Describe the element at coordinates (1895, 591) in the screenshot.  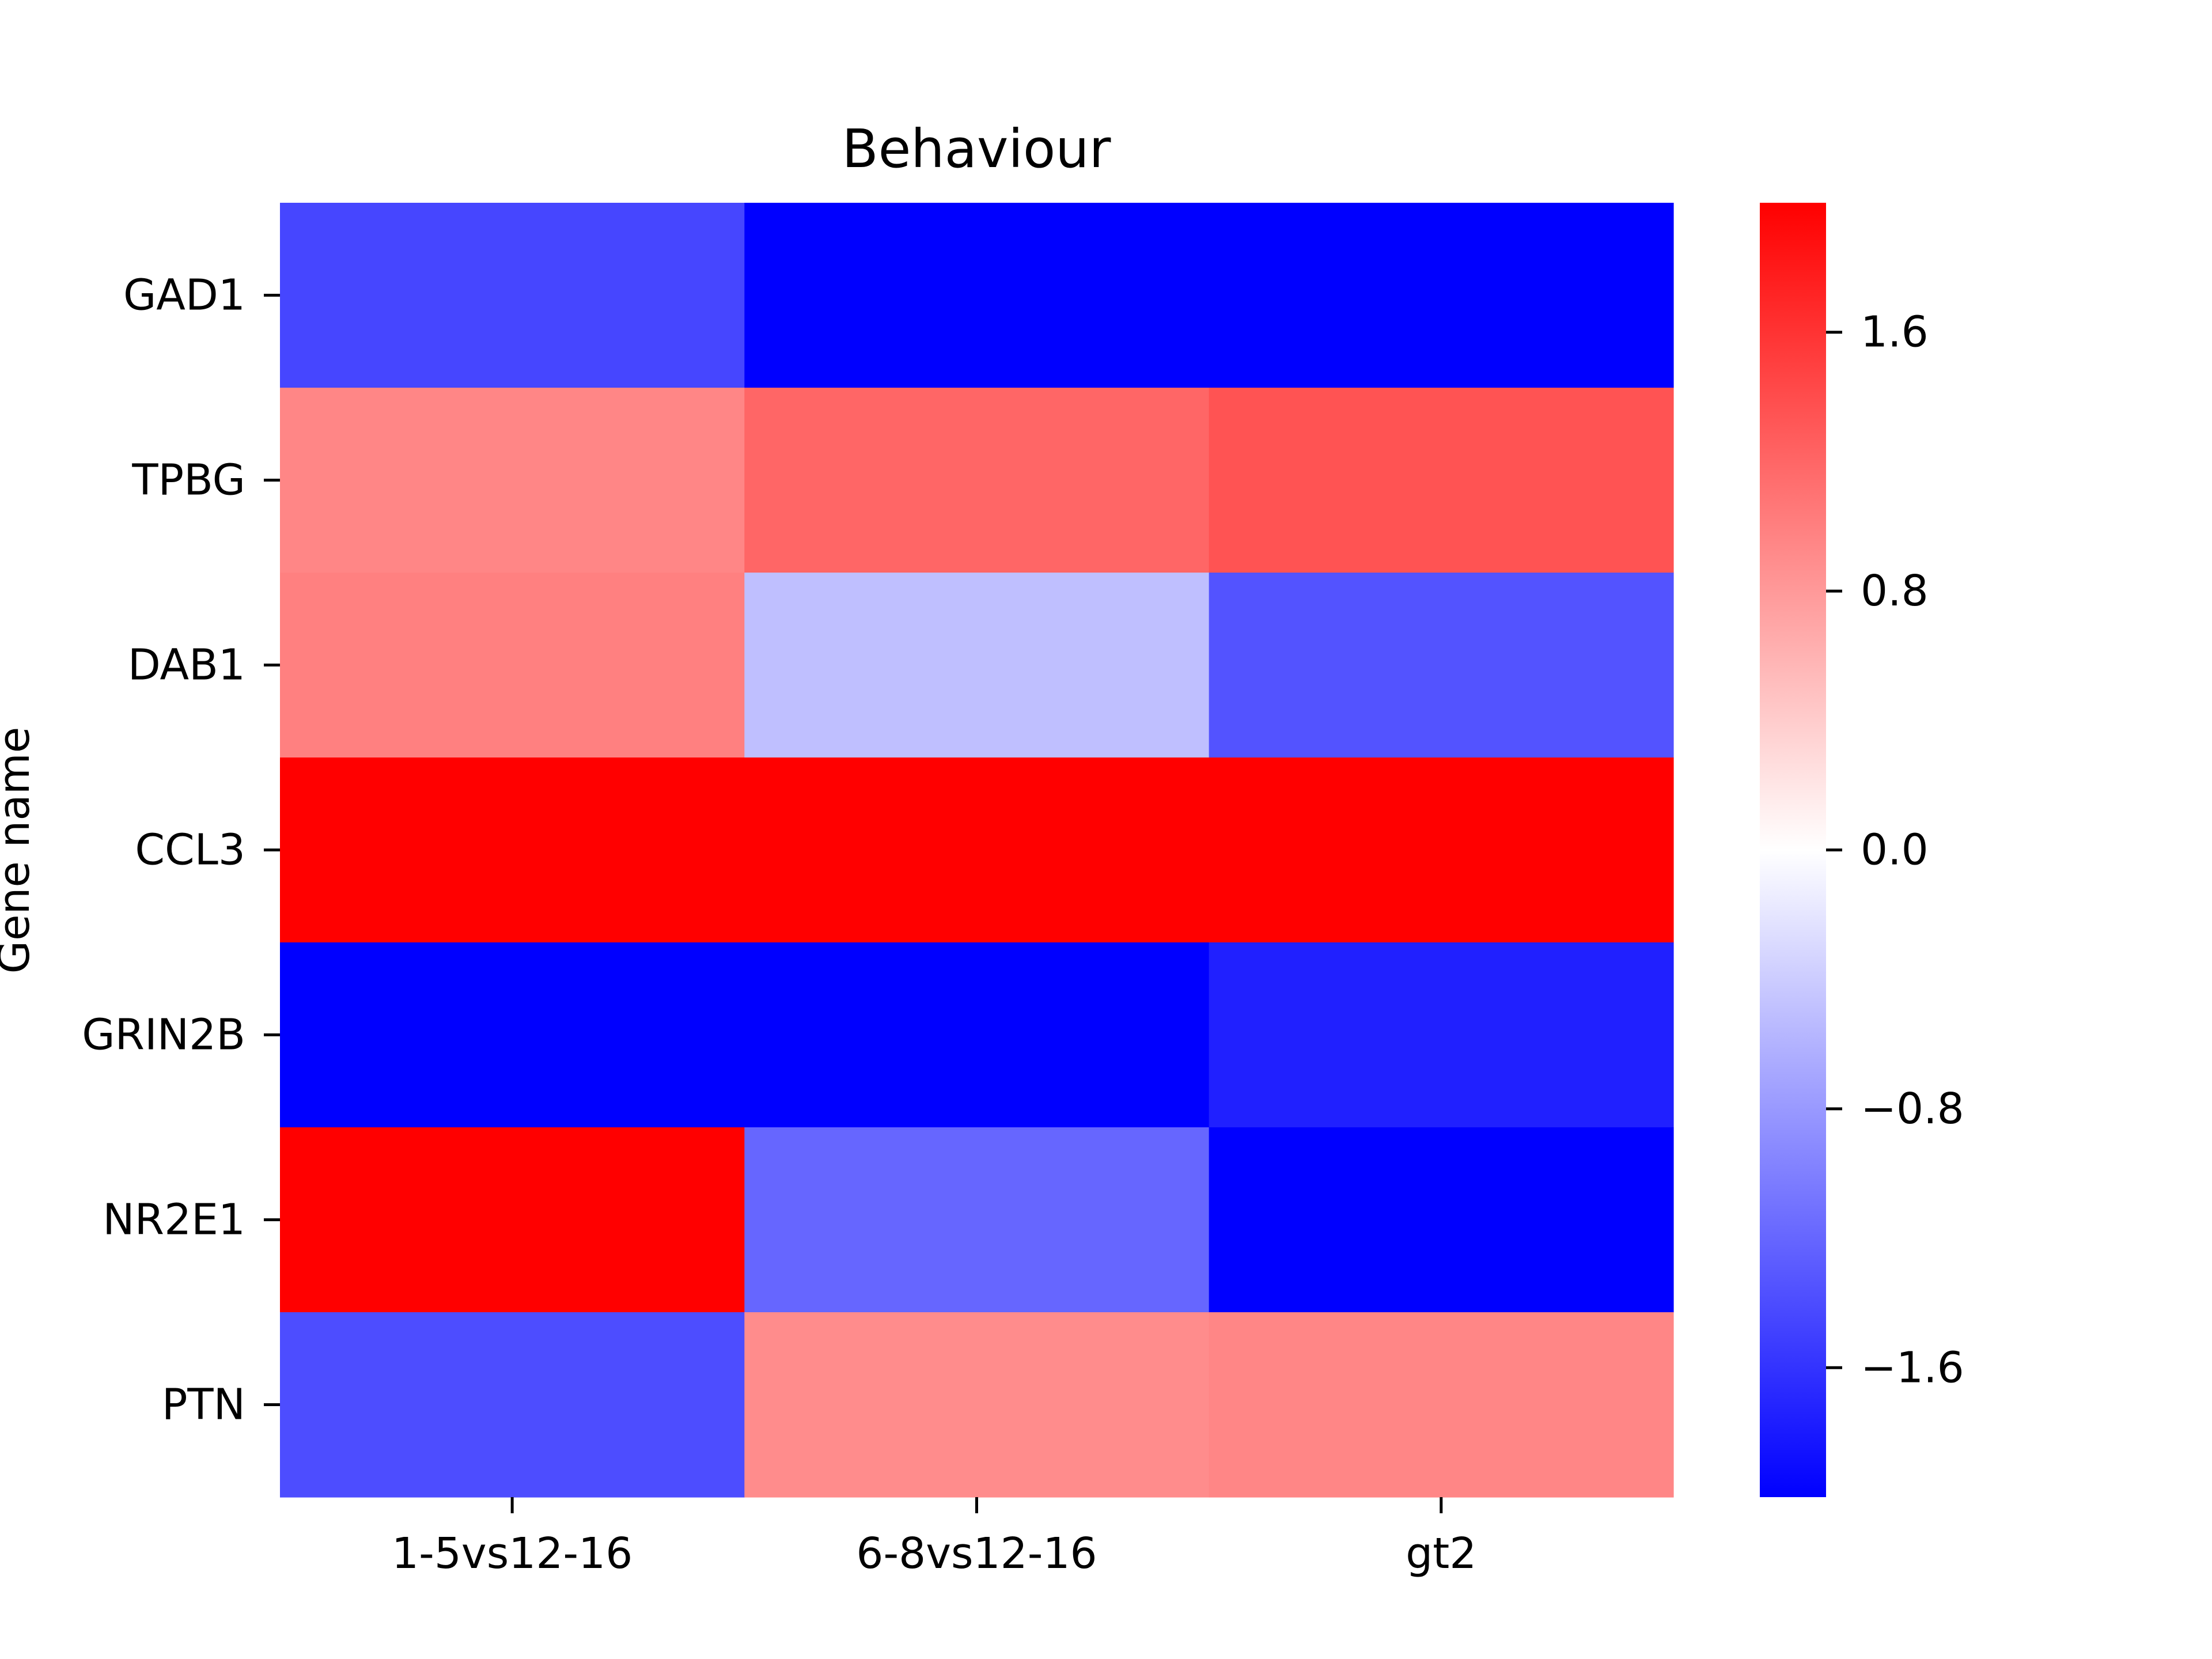
I see `colorbar-tick-label: 0.8` at that location.